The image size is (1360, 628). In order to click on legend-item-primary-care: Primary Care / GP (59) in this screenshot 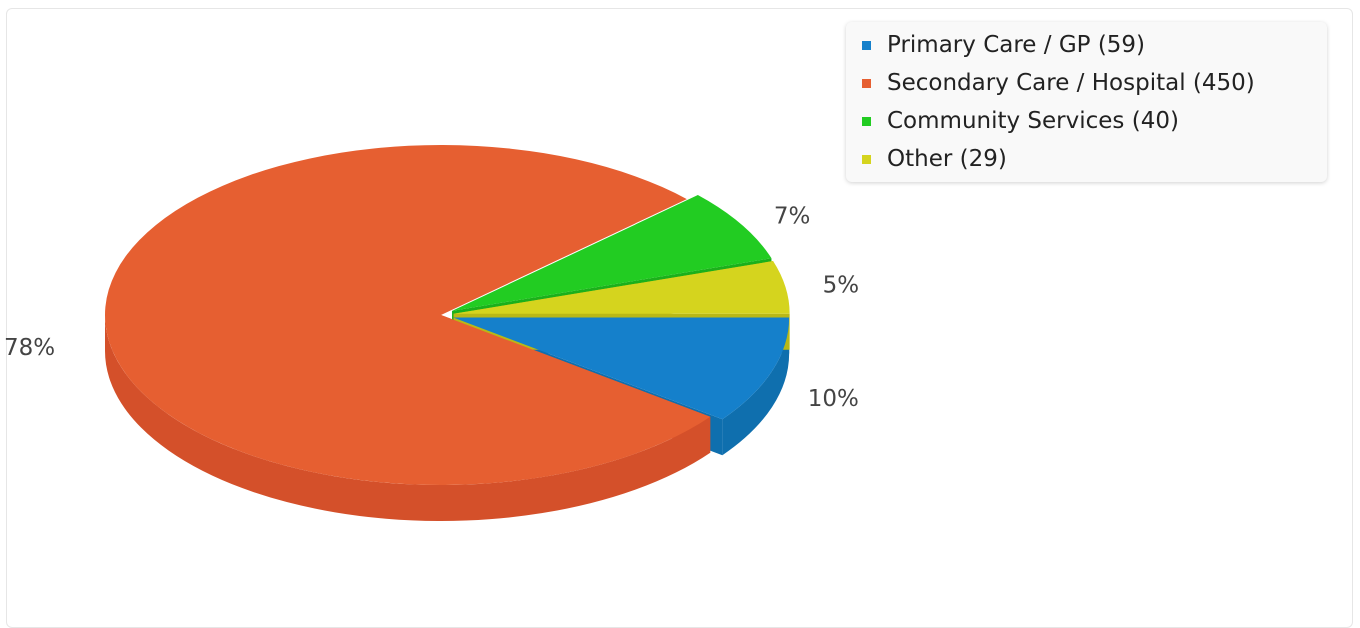, I will do `click(1094, 45)`.